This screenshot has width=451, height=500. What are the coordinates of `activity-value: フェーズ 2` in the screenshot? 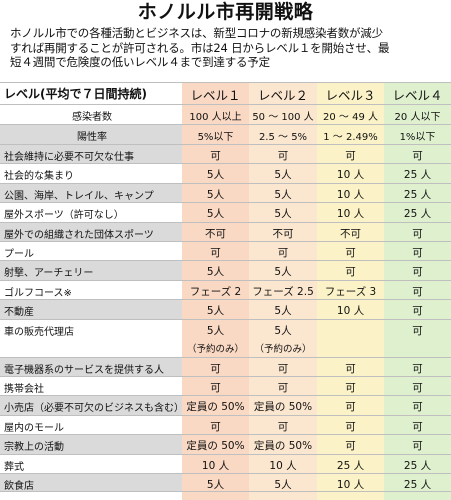 It's located at (215, 291).